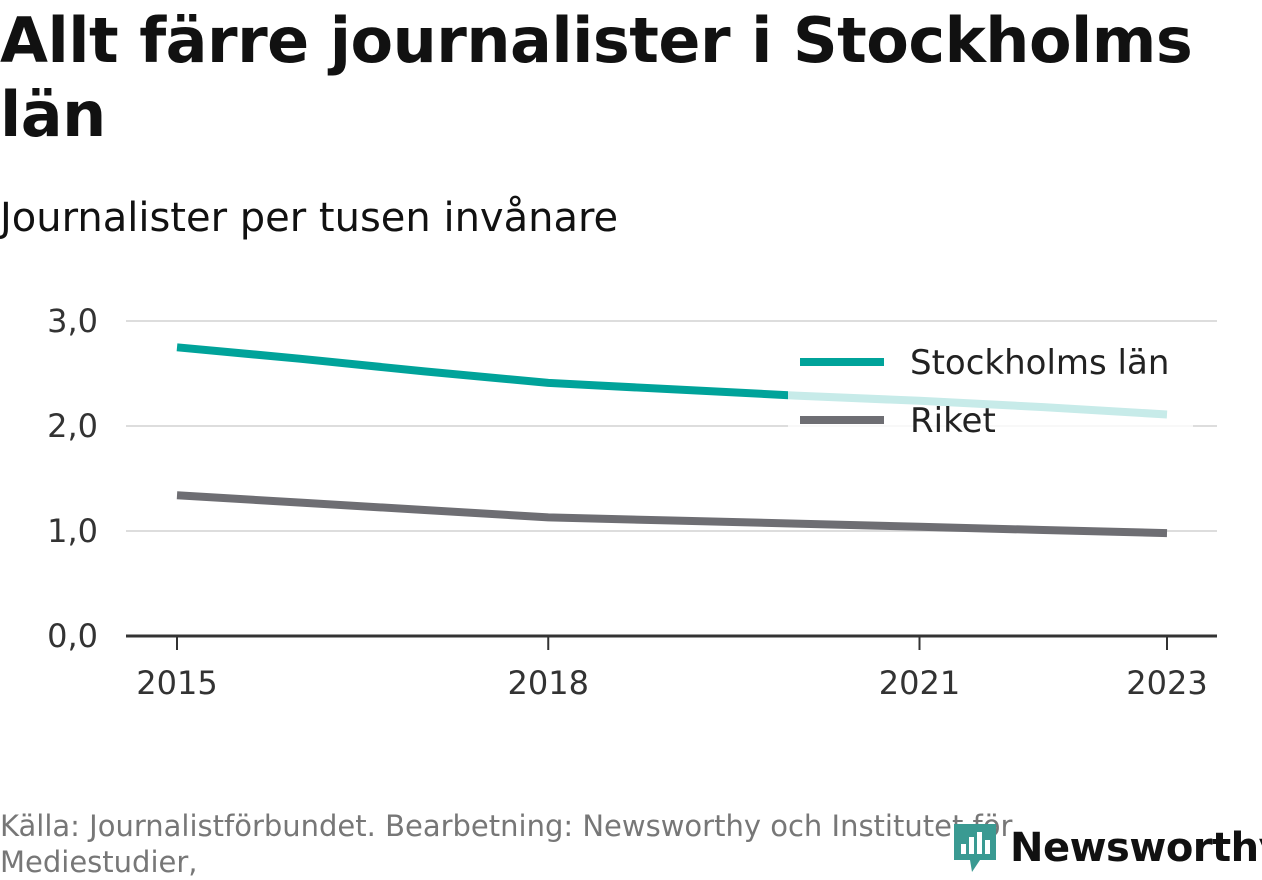 The width and height of the screenshot is (1262, 880). Describe the element at coordinates (1166, 683) in the screenshot. I see `x-tick-label: 2023` at that location.